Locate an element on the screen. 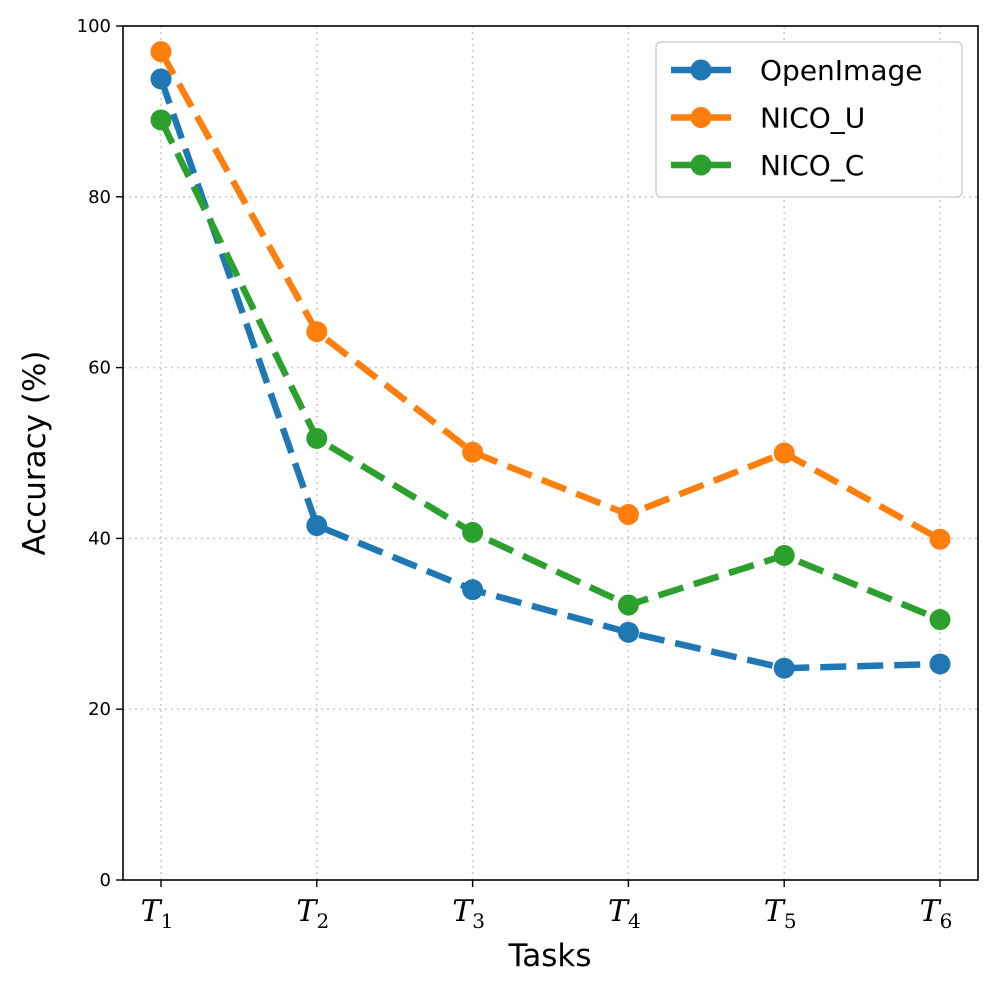 Image resolution: width=996 pixels, height=991 pixels. legend-box is located at coordinates (809, 119).